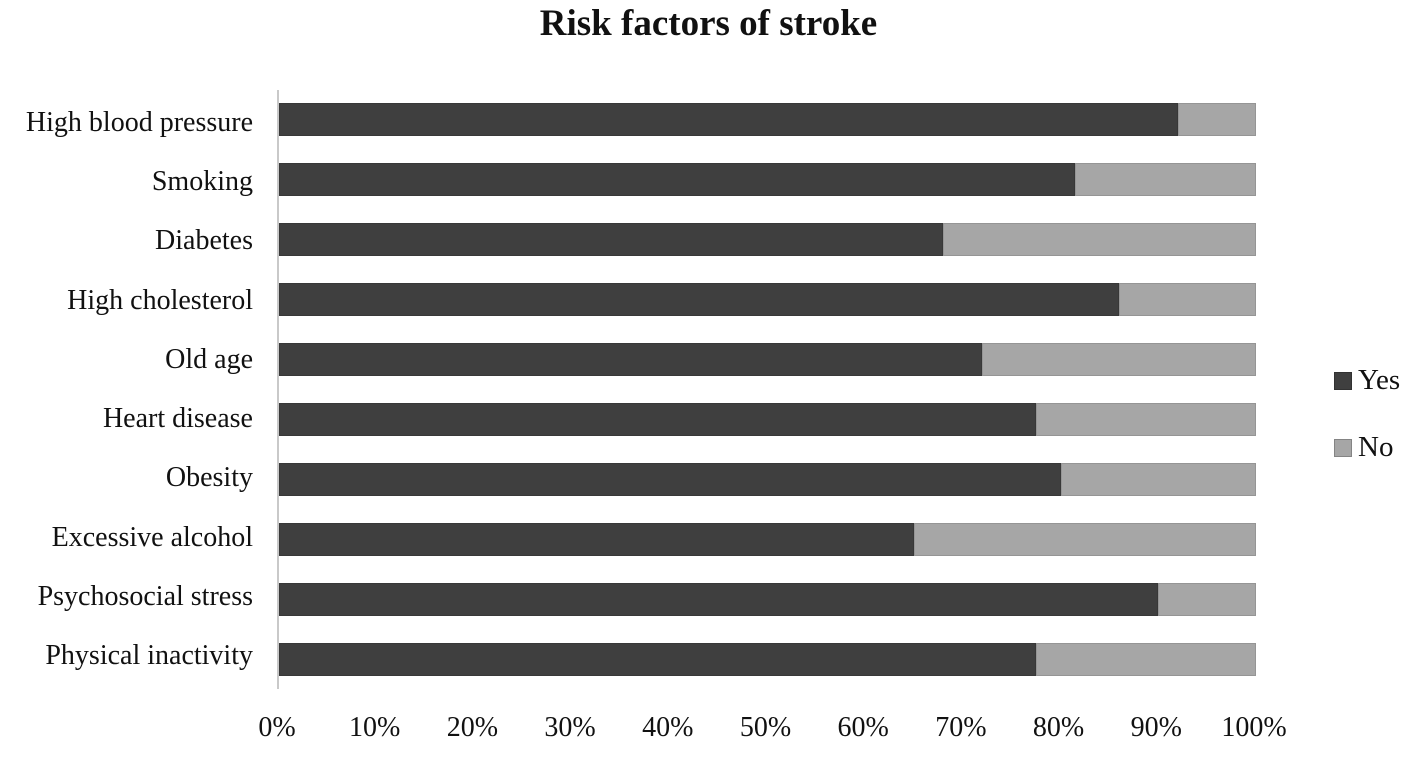 Image resolution: width=1417 pixels, height=757 pixels. I want to click on category-label: Excessive alcohol, so click(152, 537).